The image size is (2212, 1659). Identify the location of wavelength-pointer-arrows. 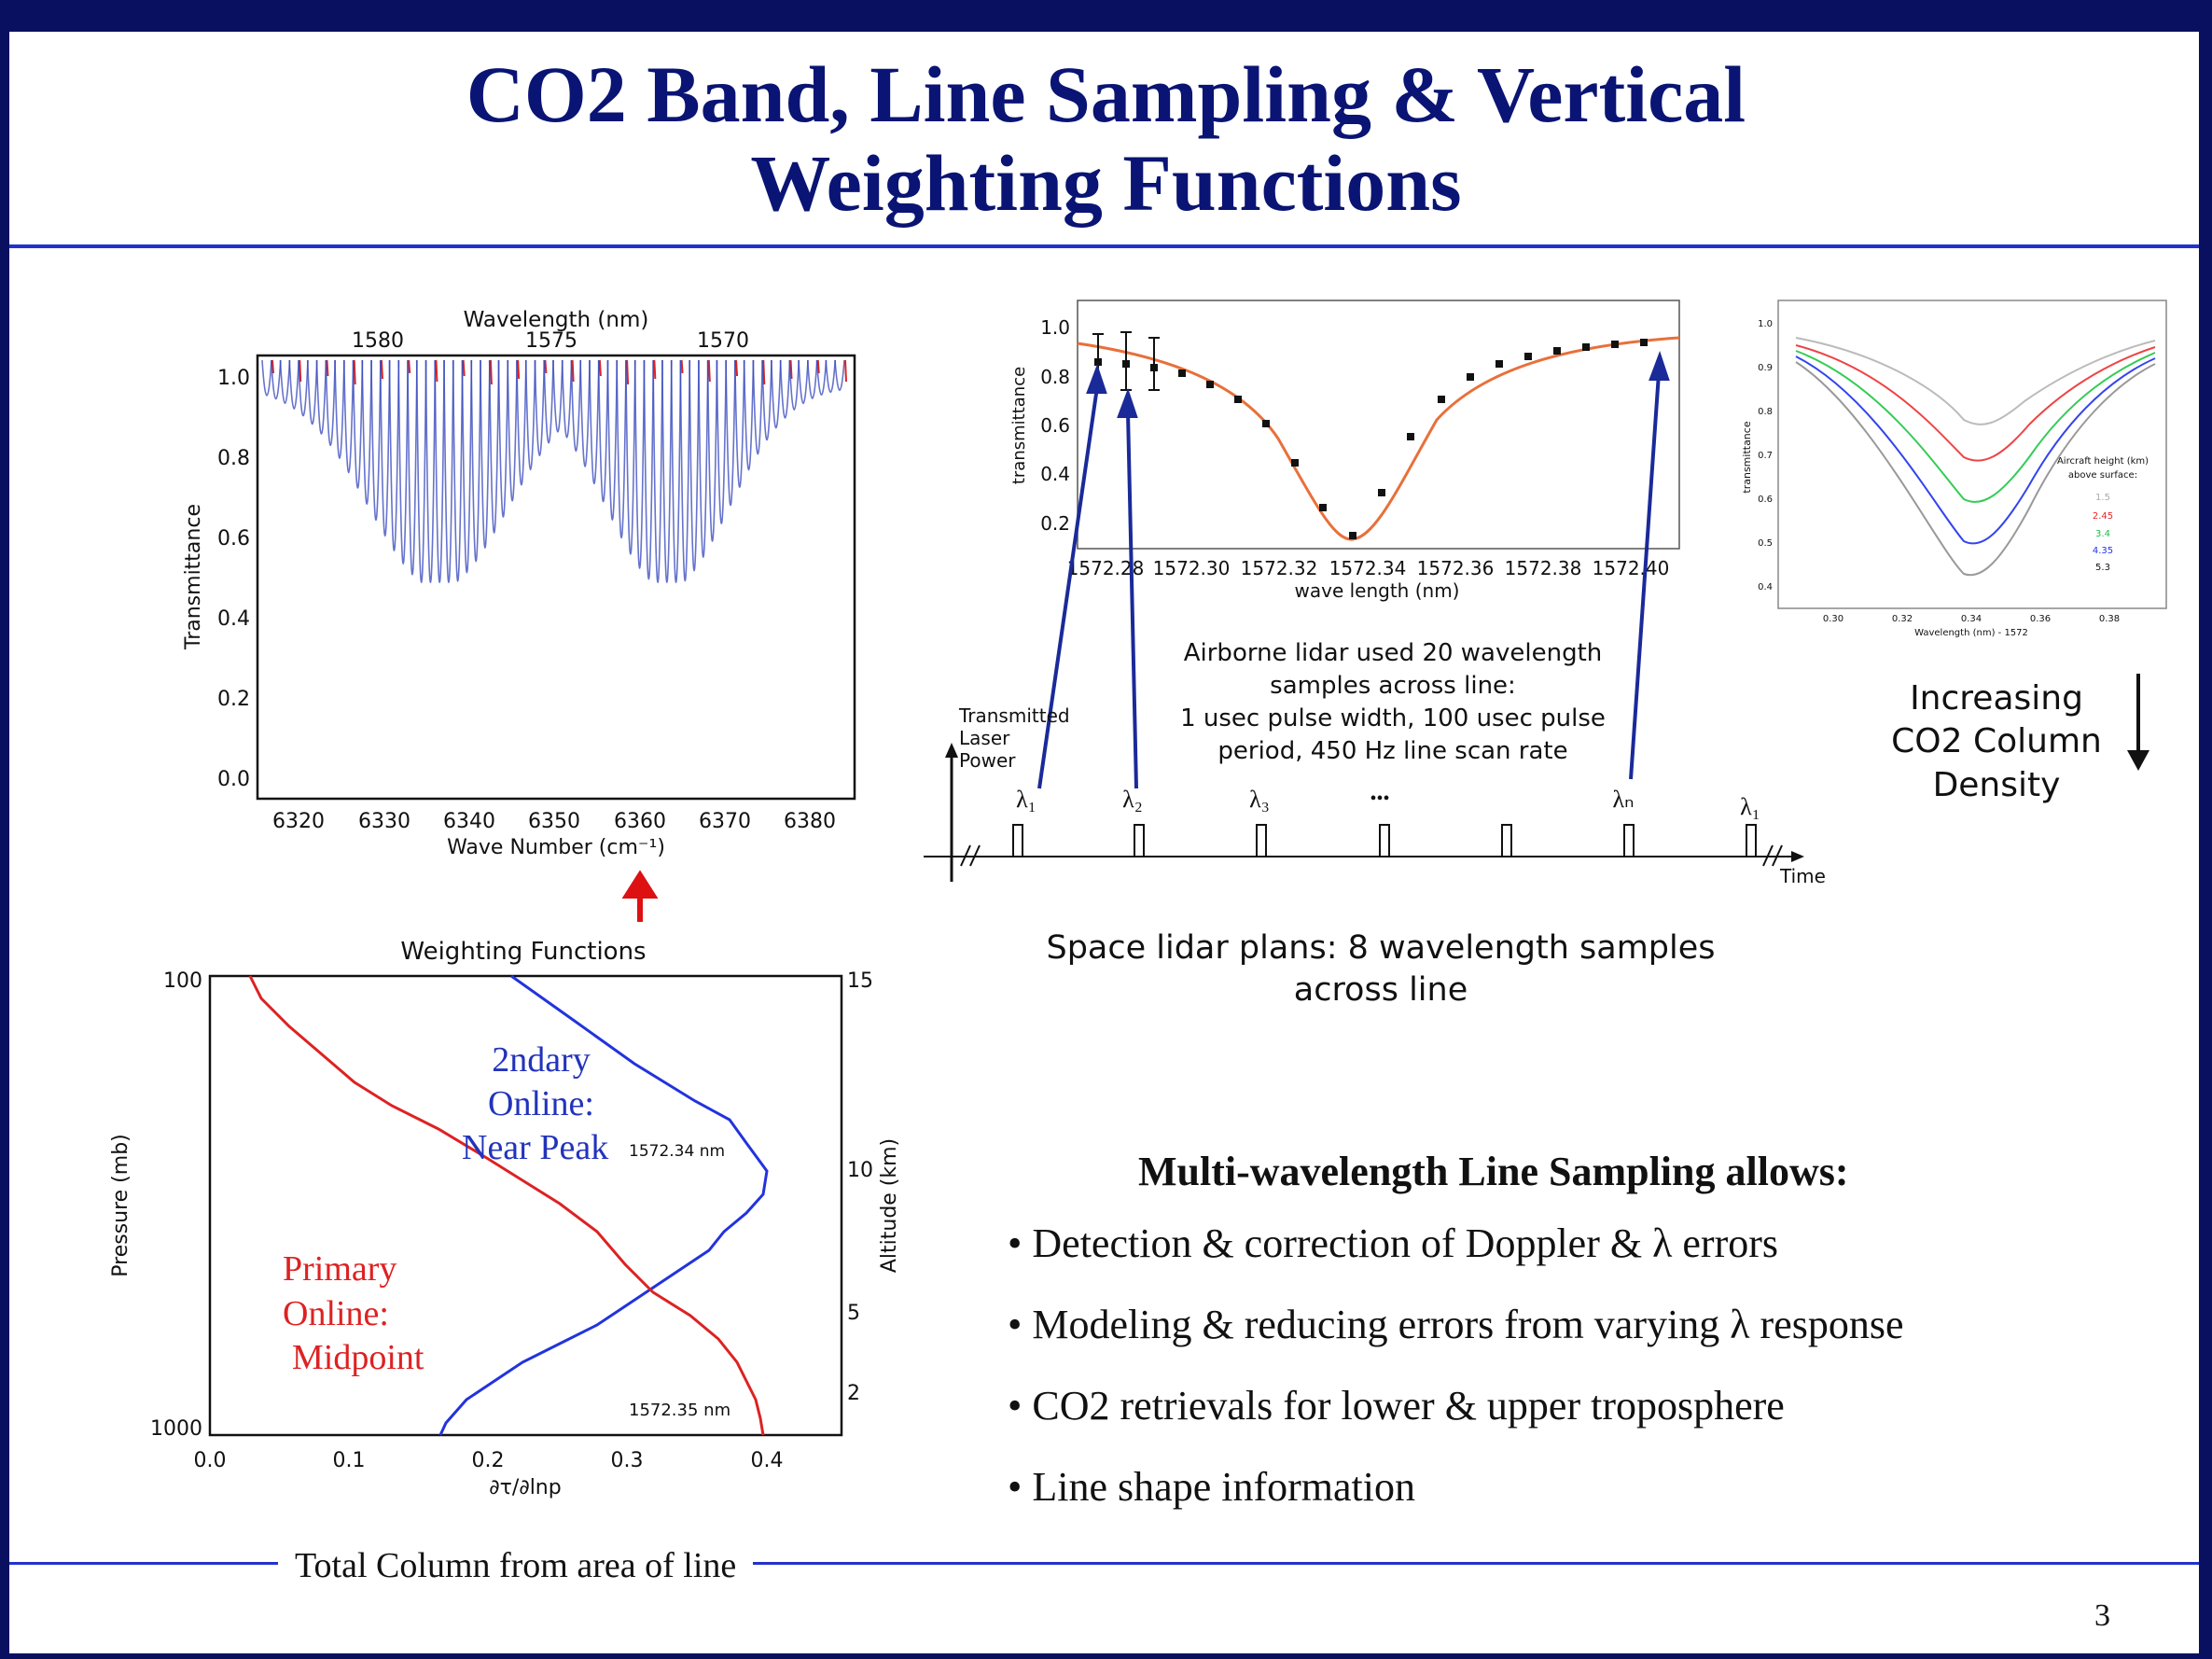
(1354, 570).